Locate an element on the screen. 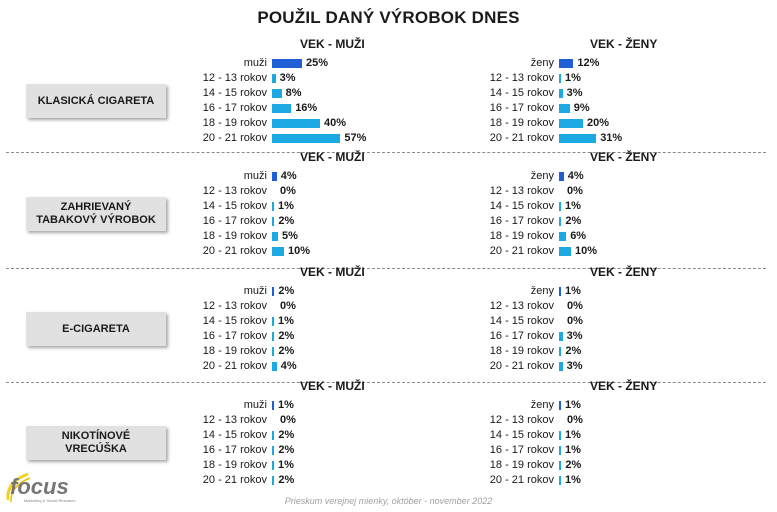 The image size is (777, 512). age-row: 20 - 21 rokov 2% is located at coordinates (290, 480).